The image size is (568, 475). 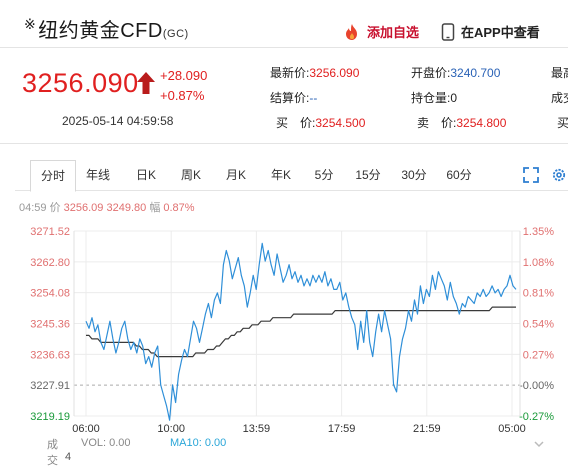 I want to click on info-avg: 3249.80, so click(x=126, y=208).